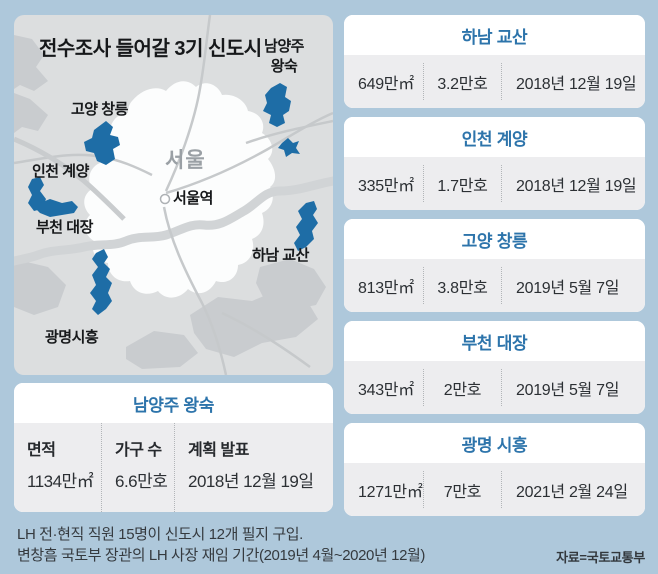 This screenshot has width=658, height=574. What do you see at coordinates (277, 105) in the screenshot?
I see `map-region-namyangju-wangsuk` at bounding box center [277, 105].